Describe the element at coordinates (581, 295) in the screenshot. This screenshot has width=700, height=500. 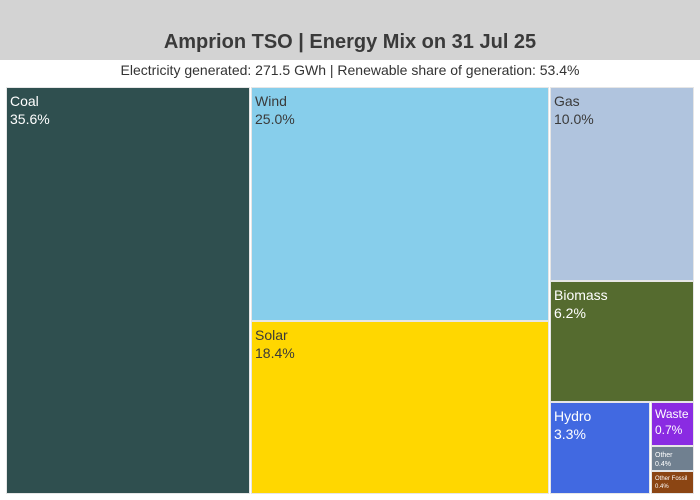
I see `tile-label: Biomass` at that location.